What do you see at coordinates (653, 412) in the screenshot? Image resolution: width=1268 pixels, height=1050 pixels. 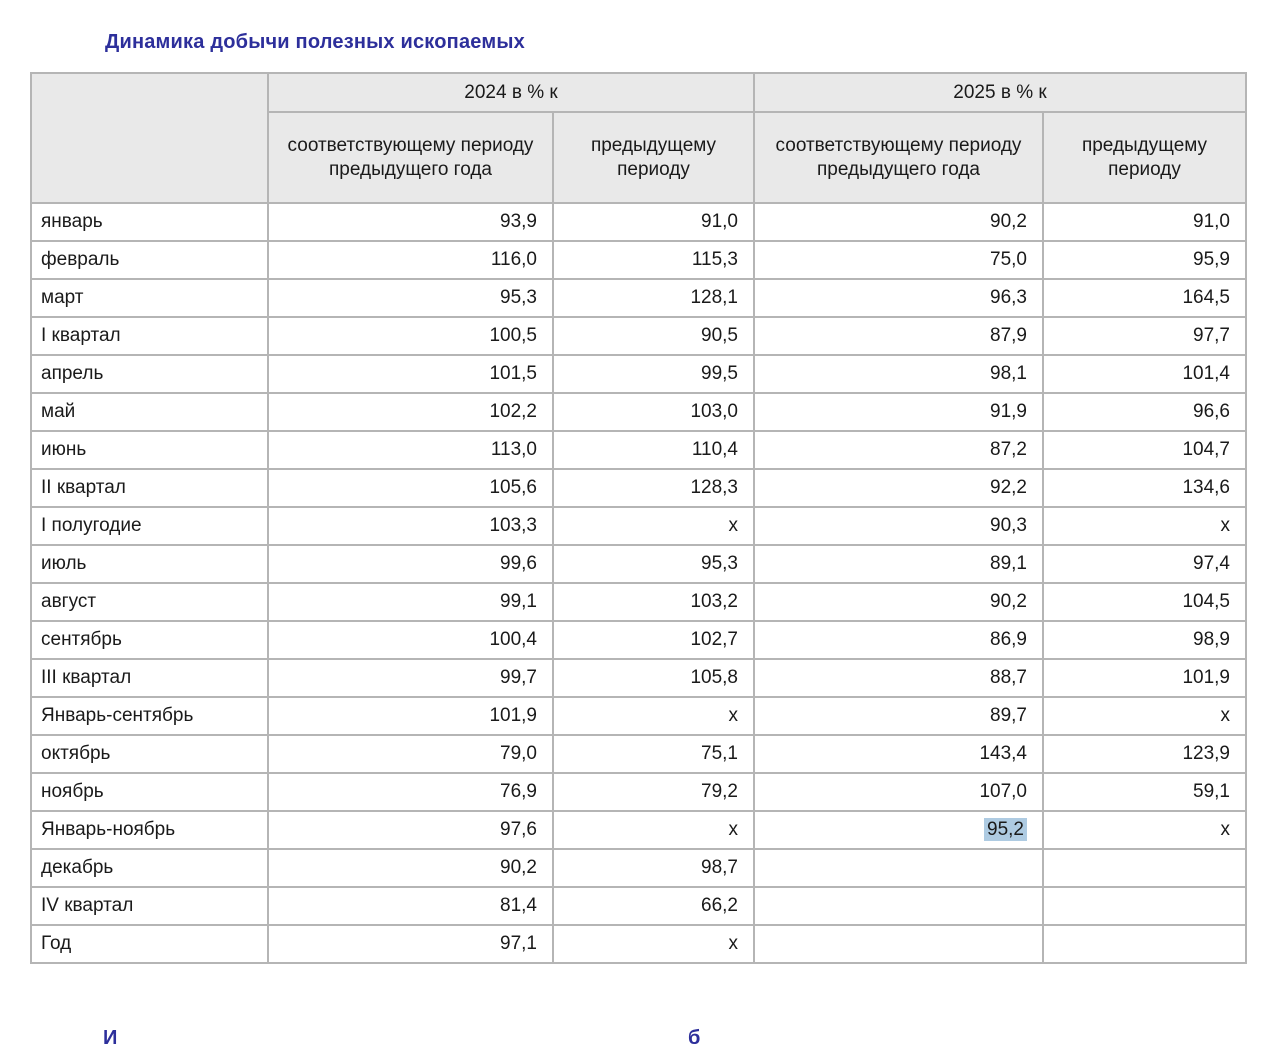 I see `cell-2024-prev-period: 103,0` at bounding box center [653, 412].